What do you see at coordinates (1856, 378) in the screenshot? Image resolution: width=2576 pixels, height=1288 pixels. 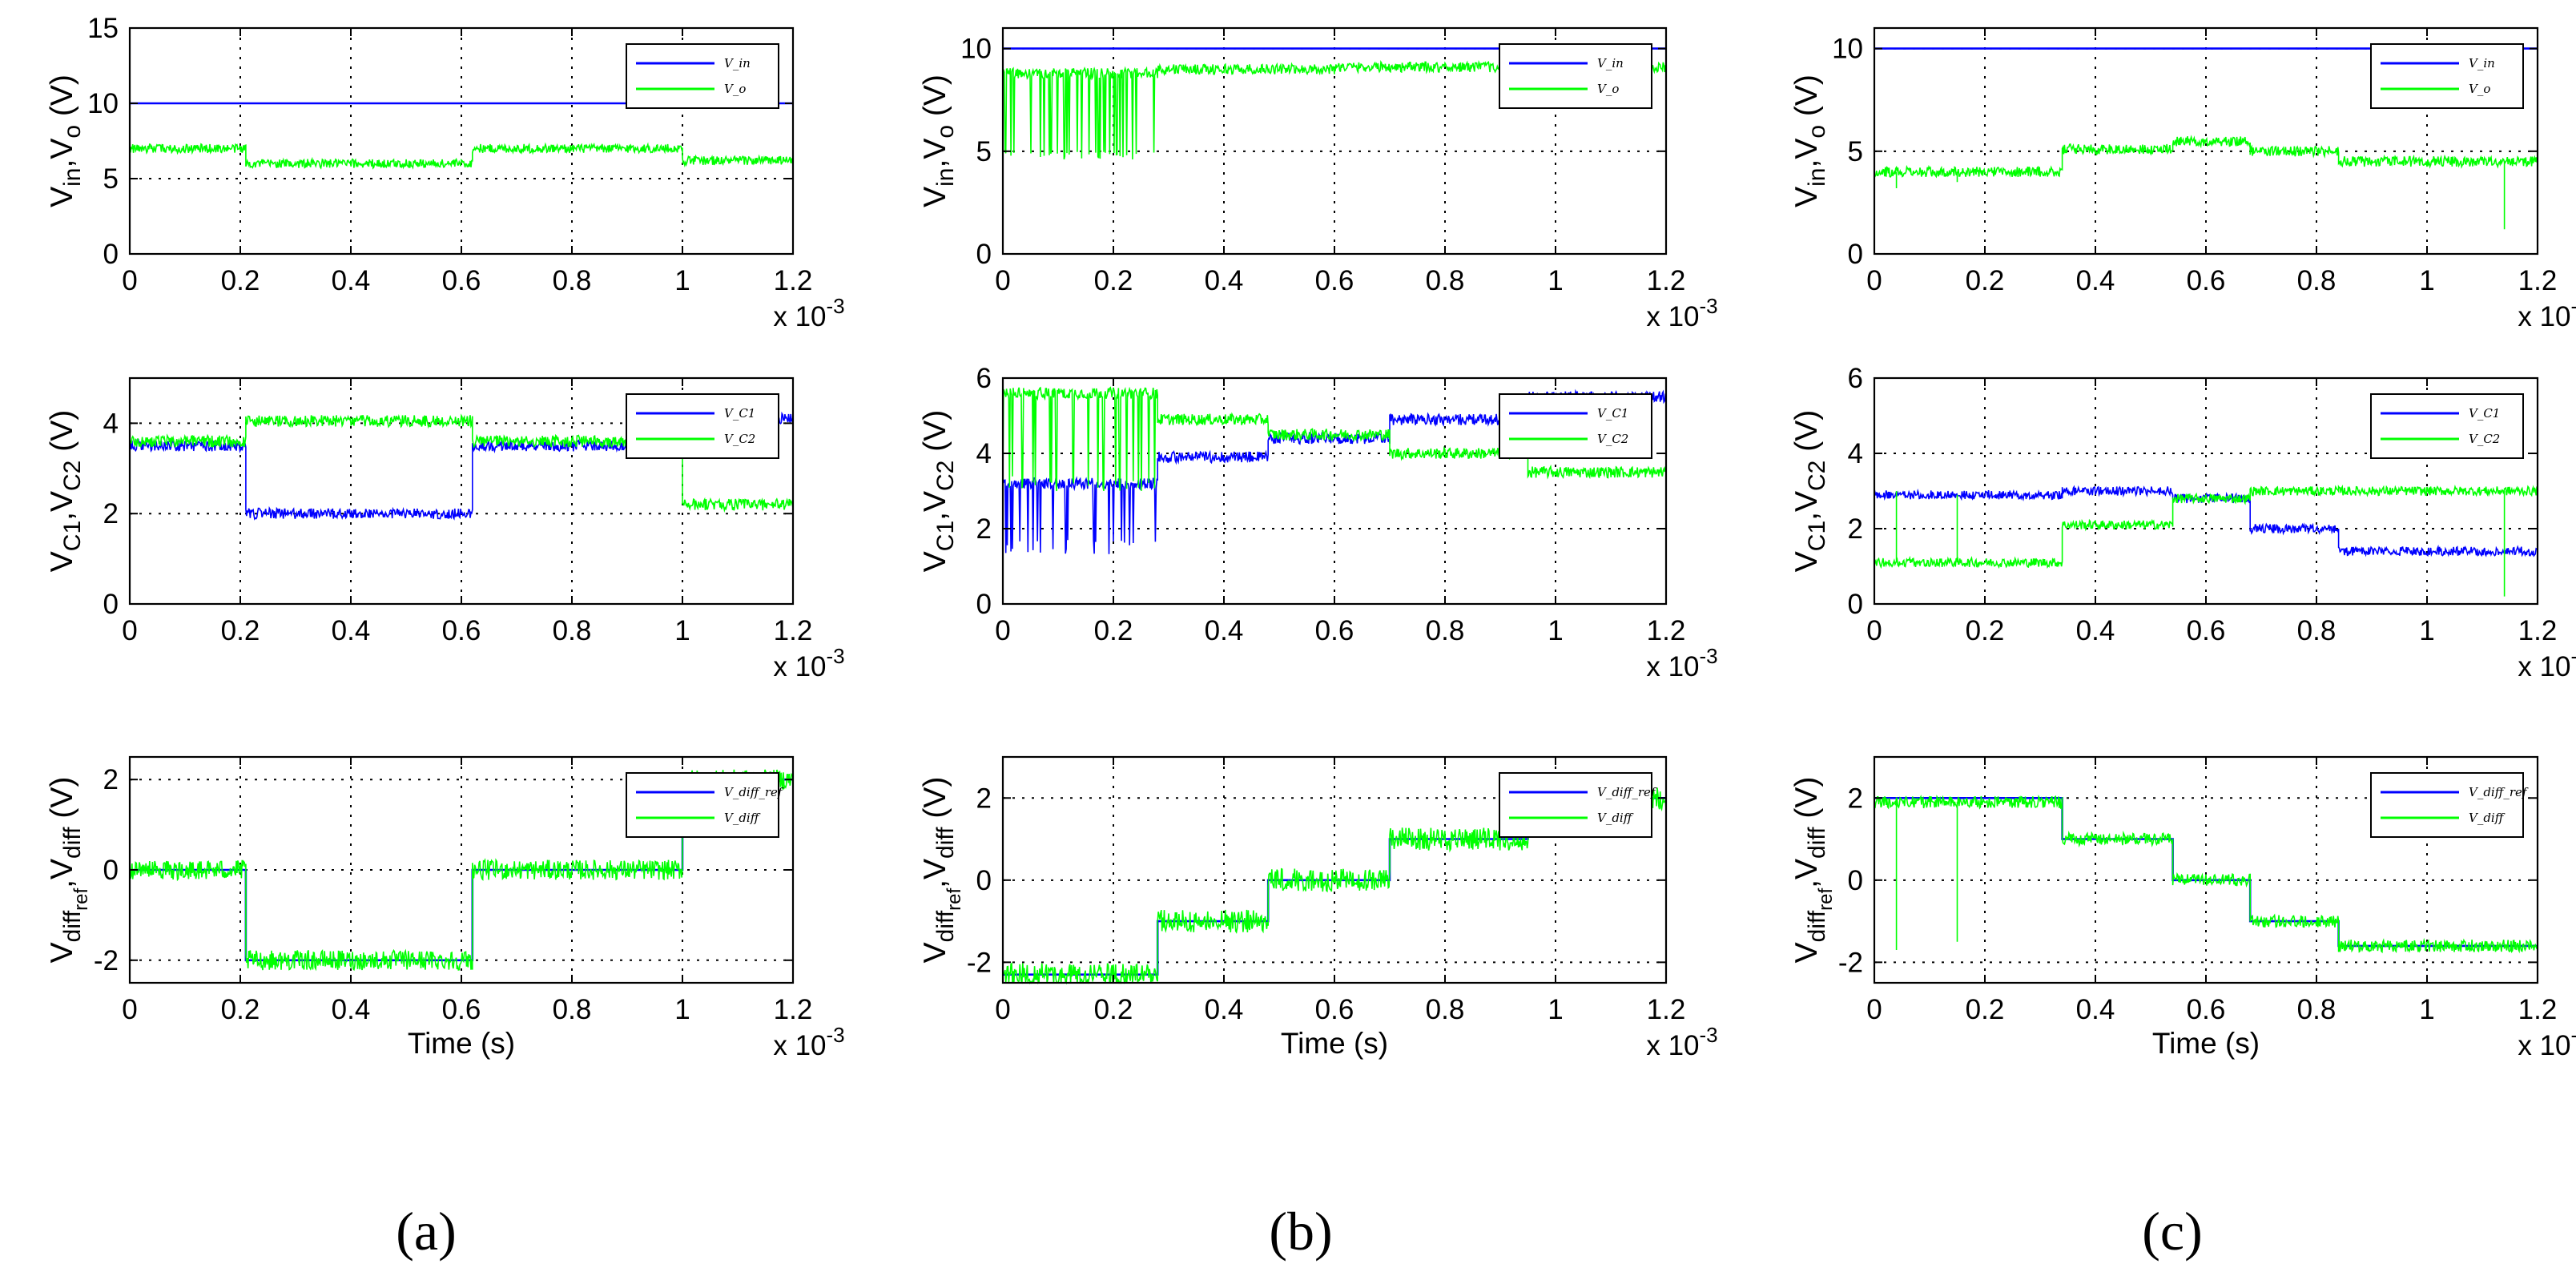 I see `y-tick-label: 6` at bounding box center [1856, 378].